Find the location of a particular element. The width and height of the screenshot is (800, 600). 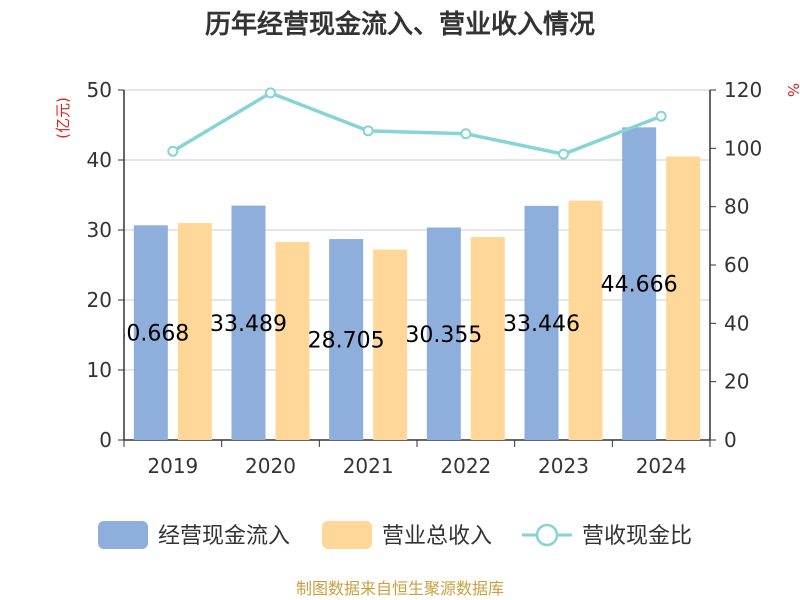

left-tick-label: 10 is located at coordinates (99, 370).